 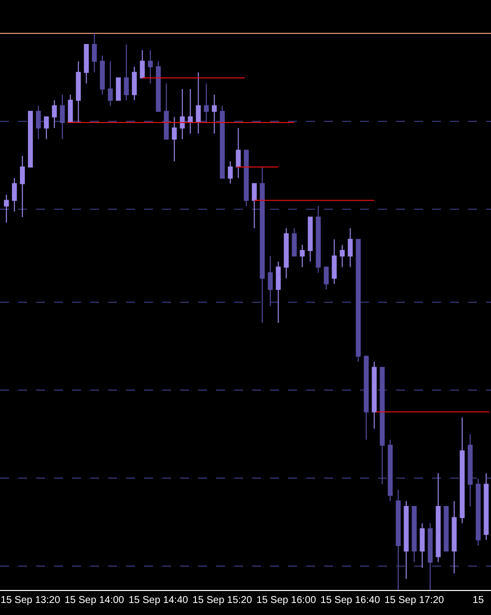 What do you see at coordinates (286, 600) in the screenshot?
I see `x-tick-label: 15 Sep 16:00` at bounding box center [286, 600].